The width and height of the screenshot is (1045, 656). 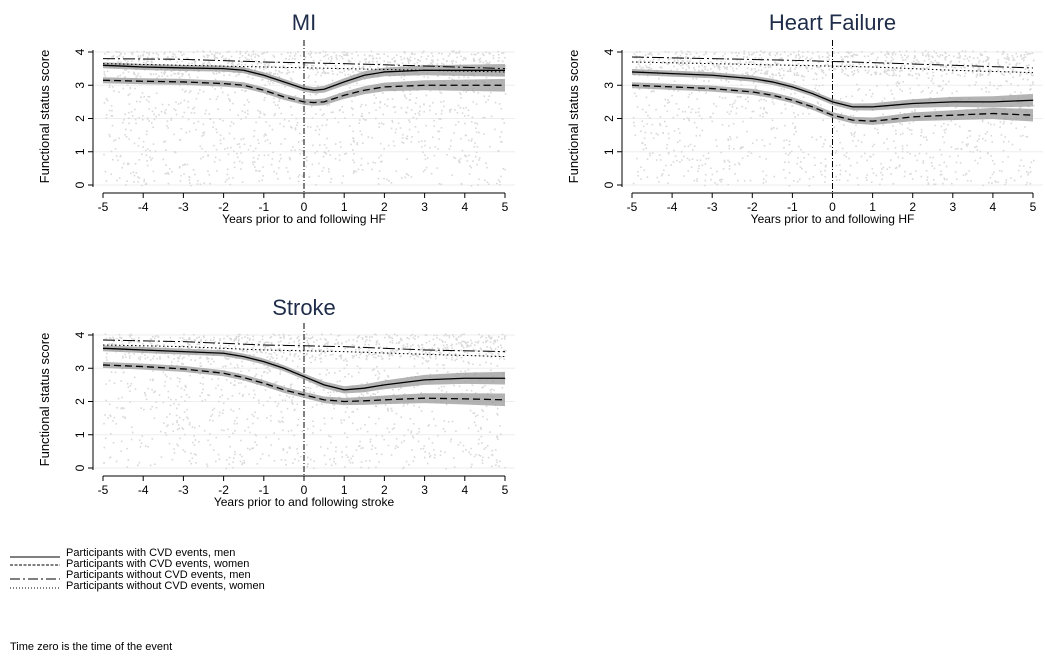 What do you see at coordinates (158, 575) in the screenshot?
I see `legend-label: Participants without CVD events, men` at bounding box center [158, 575].